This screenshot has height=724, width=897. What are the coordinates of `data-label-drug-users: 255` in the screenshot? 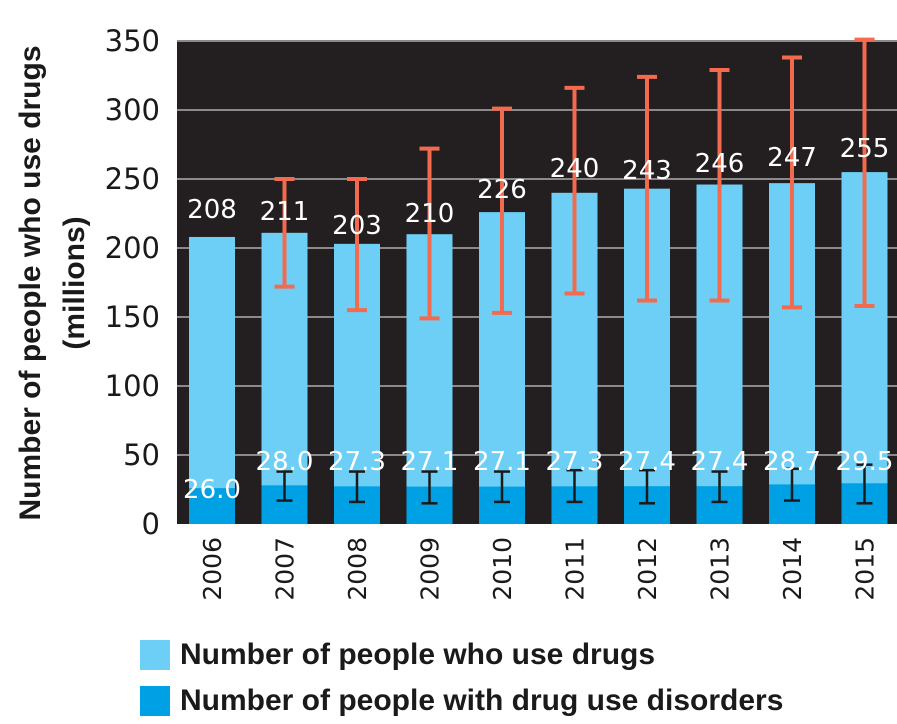 It's located at (865, 149).